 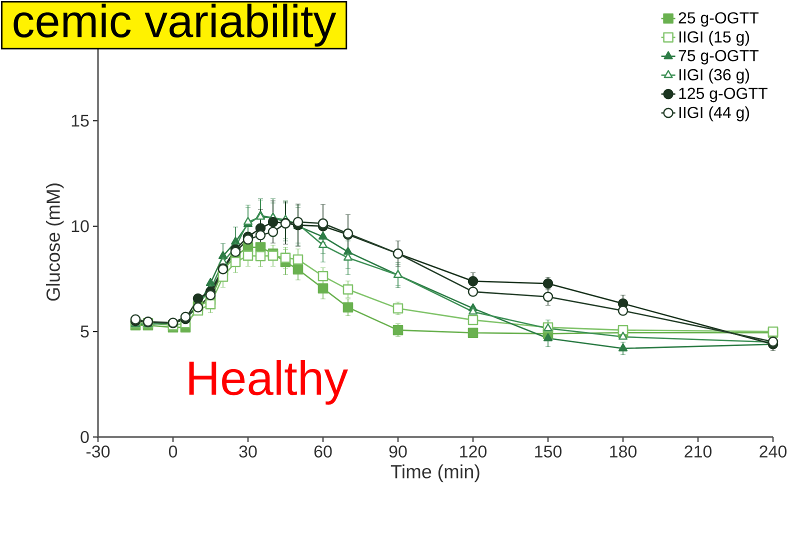 What do you see at coordinates (80, 120) in the screenshot?
I see `y-tick-label: 15` at bounding box center [80, 120].